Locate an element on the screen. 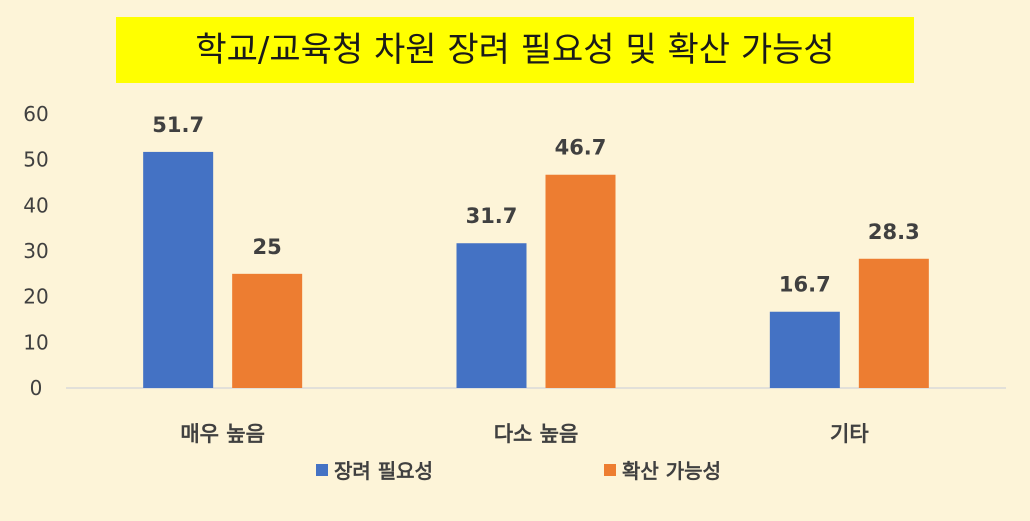 This screenshot has height=521, width=1030. y-tick-label: 10 is located at coordinates (35, 342).